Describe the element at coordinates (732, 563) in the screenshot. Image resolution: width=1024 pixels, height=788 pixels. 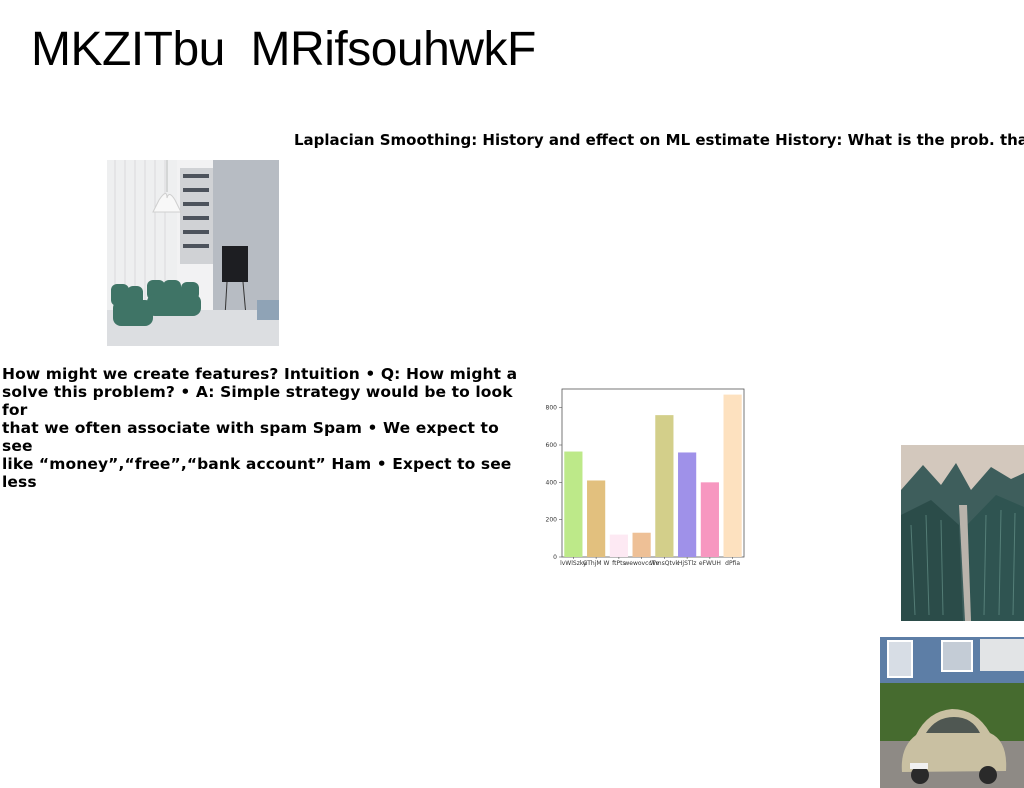
I see `x-tick-label: dPfia` at that location.